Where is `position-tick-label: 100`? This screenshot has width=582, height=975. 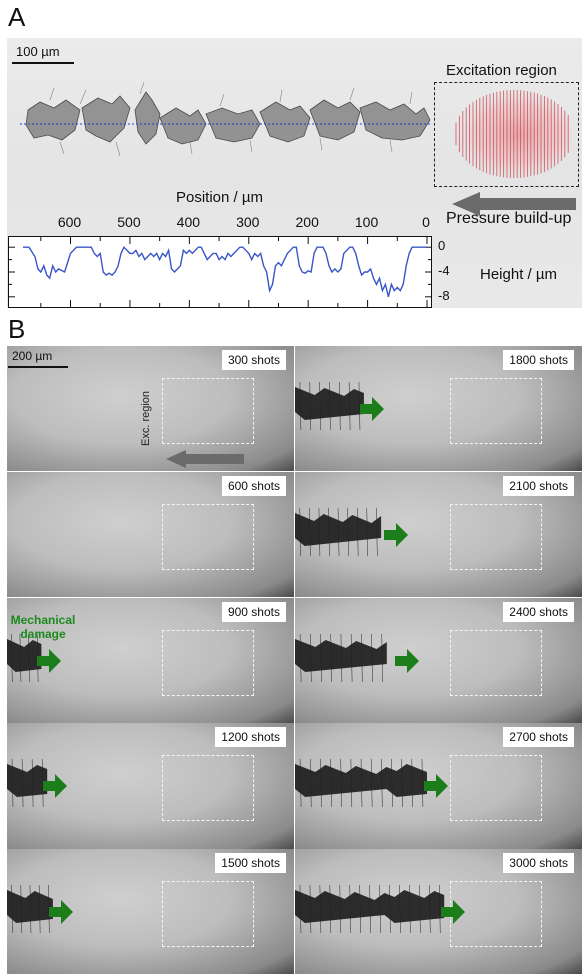
position-tick-label: 100 is located at coordinates (366, 222).